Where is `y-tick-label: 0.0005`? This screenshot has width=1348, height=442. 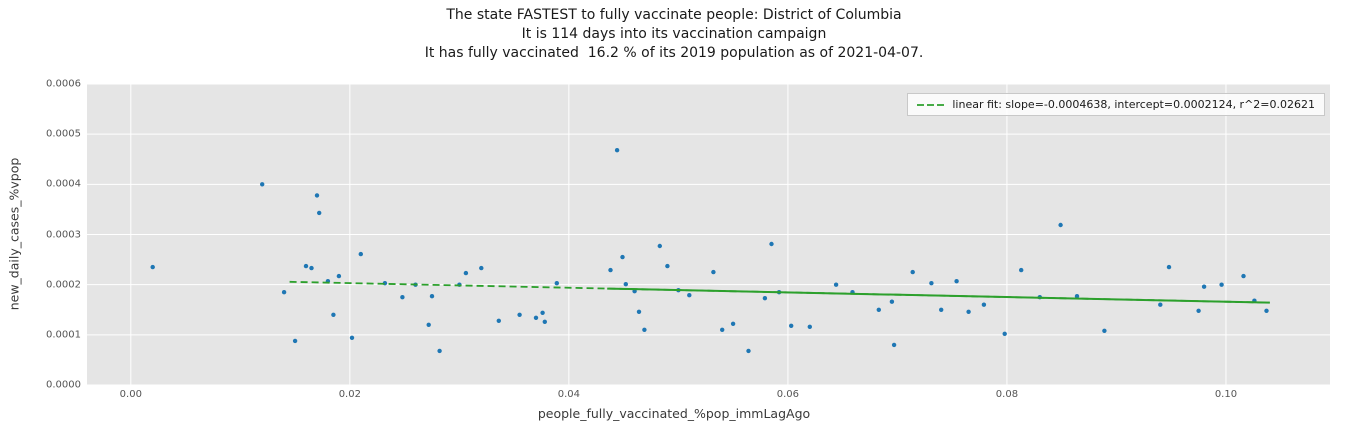
y-tick-label: 0.0005 is located at coordinates (63, 134).